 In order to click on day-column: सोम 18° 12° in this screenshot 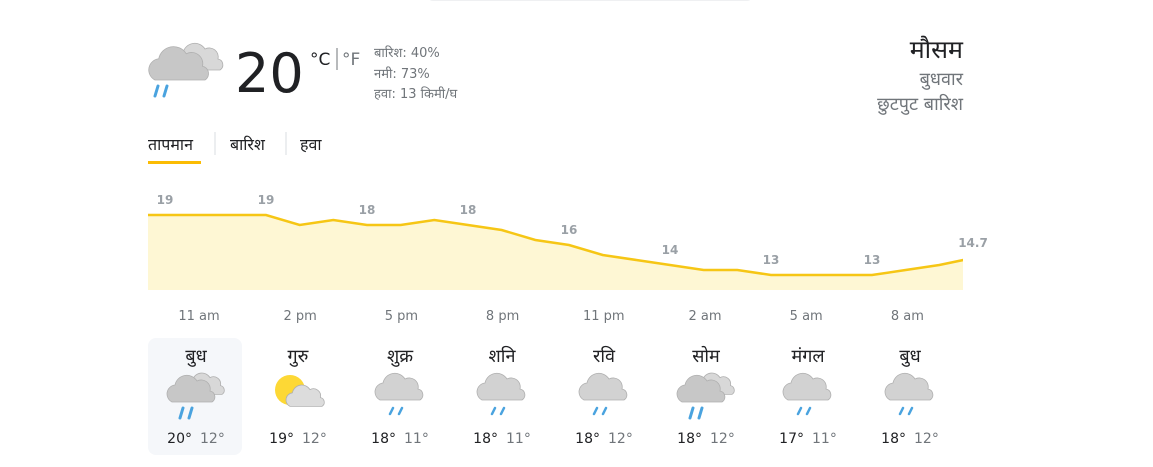, I will do `click(705, 396)`.